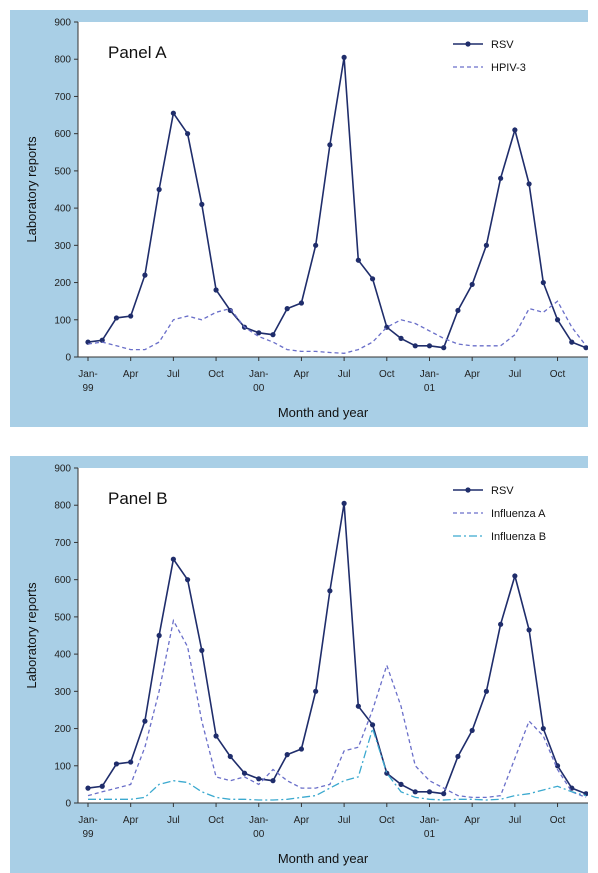  Describe the element at coordinates (62, 580) in the screenshot. I see `y-tick-label: 600` at that location.